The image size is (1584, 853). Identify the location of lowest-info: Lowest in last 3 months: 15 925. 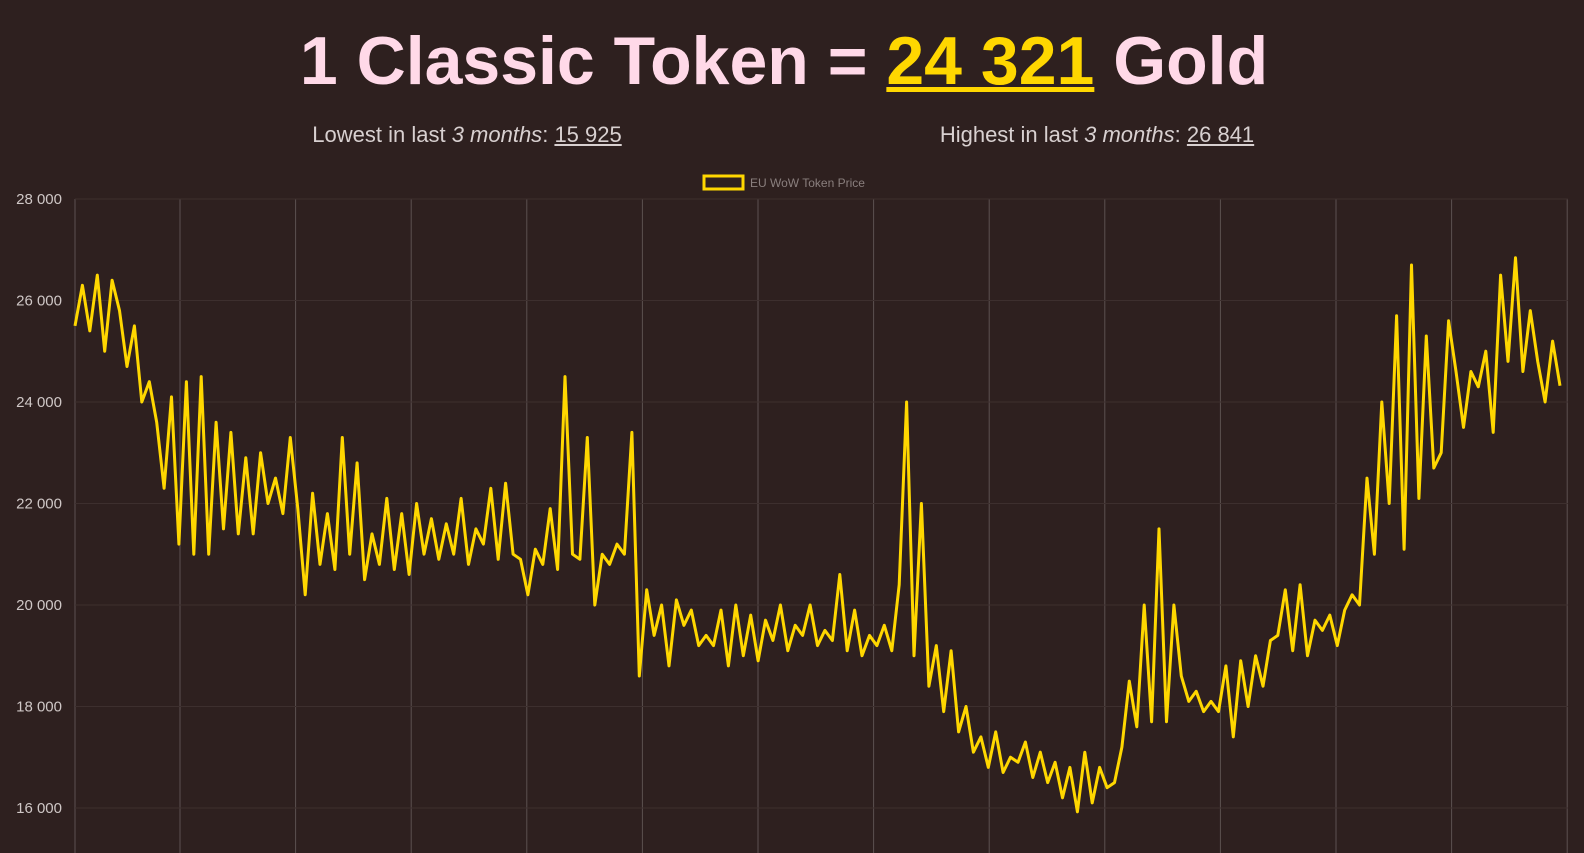
(466, 135).